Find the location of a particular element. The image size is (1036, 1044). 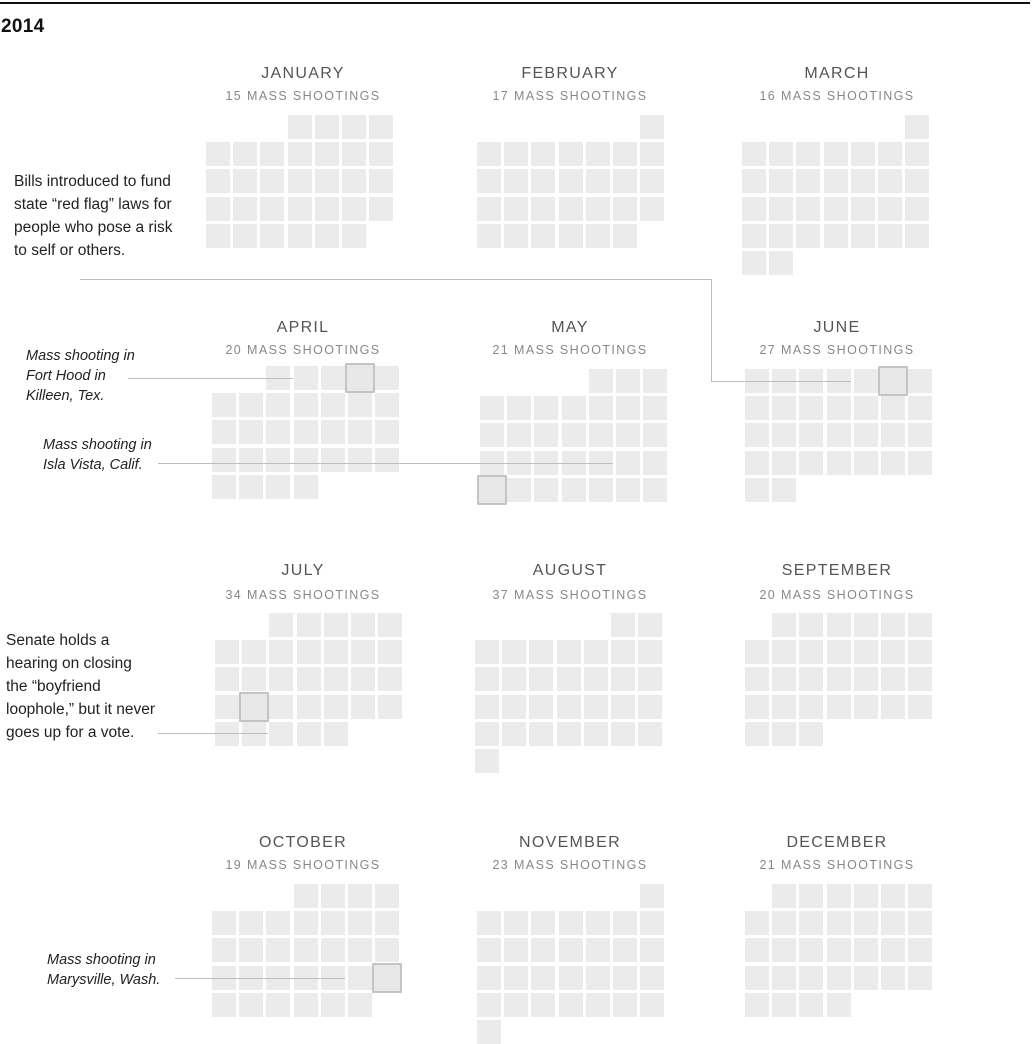

month-title-april: APRIL is located at coordinates (303, 327).